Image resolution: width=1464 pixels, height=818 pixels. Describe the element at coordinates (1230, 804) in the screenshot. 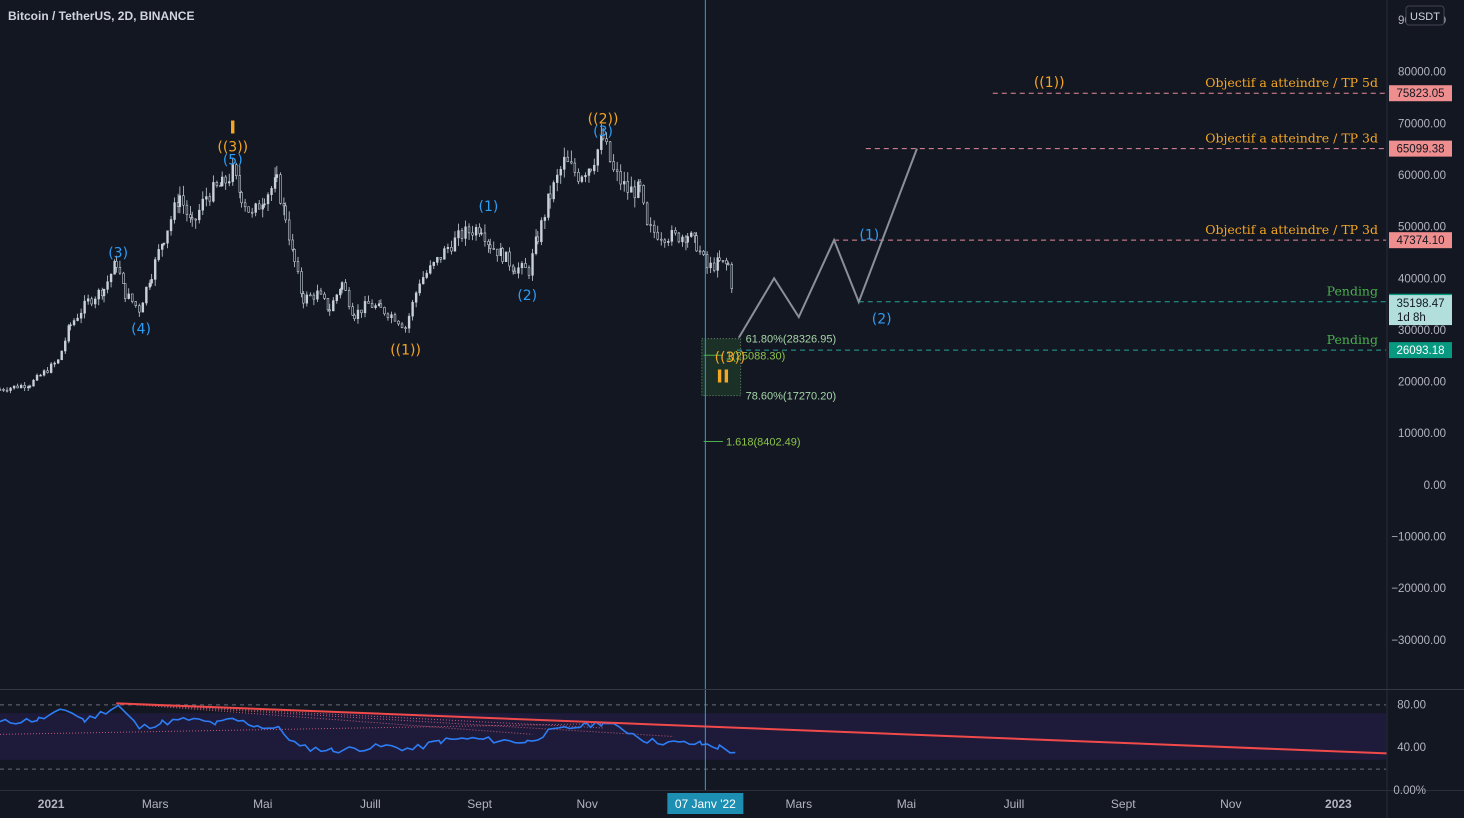

I see `time-tick-label: Nov` at that location.